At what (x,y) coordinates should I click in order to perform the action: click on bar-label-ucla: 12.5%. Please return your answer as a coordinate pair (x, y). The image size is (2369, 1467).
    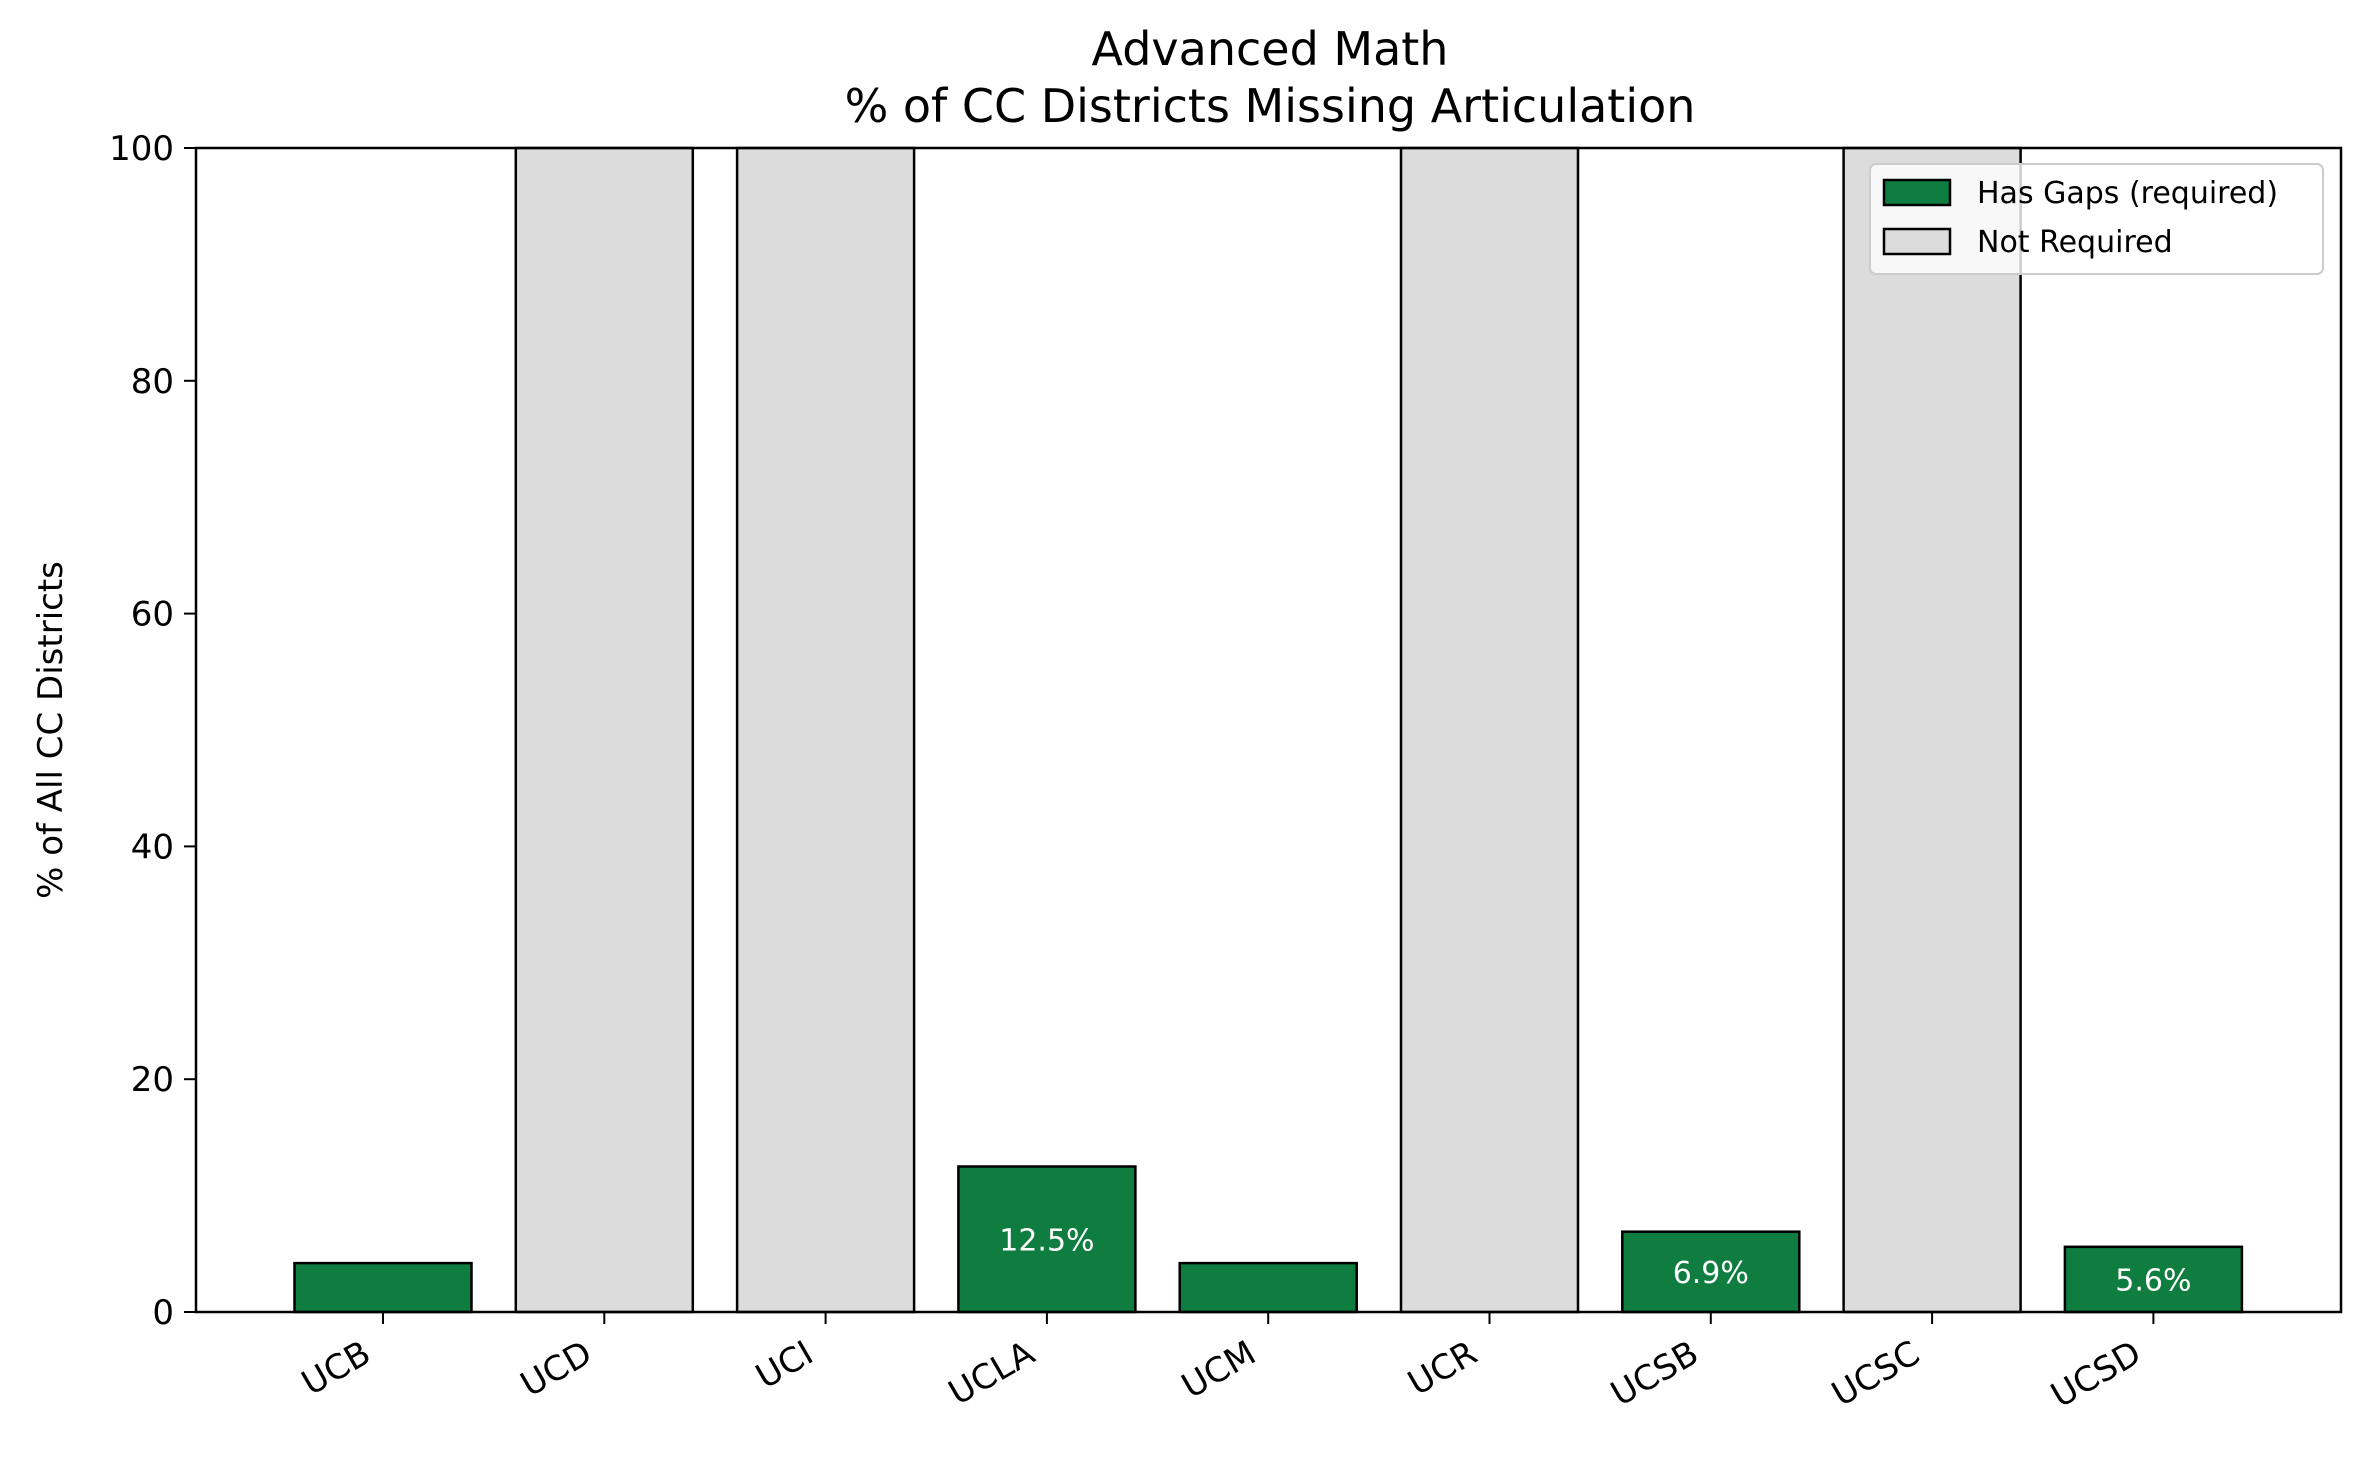
    Looking at the image, I should click on (1046, 1240).